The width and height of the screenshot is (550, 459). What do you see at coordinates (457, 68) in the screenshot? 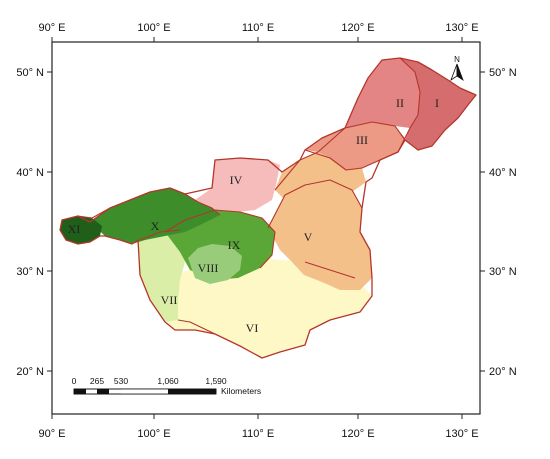
I see `north-arrow-icon: N` at bounding box center [457, 68].